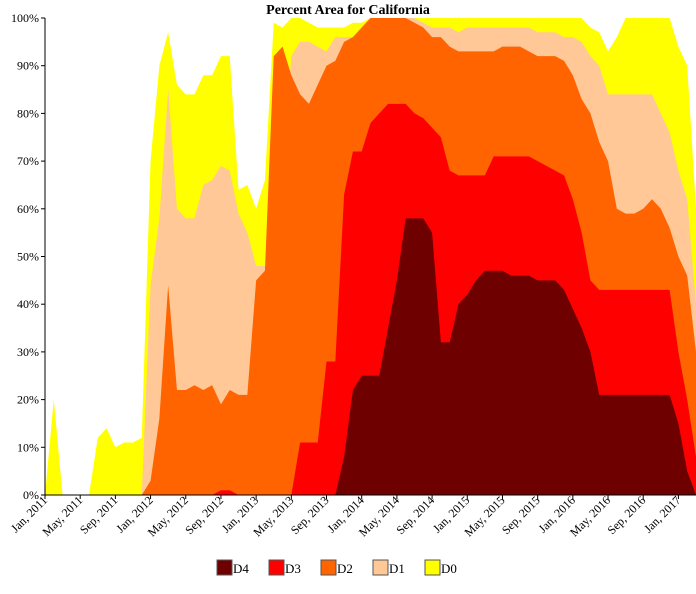  I want to click on legend-label-d0: D0, so click(449, 568).